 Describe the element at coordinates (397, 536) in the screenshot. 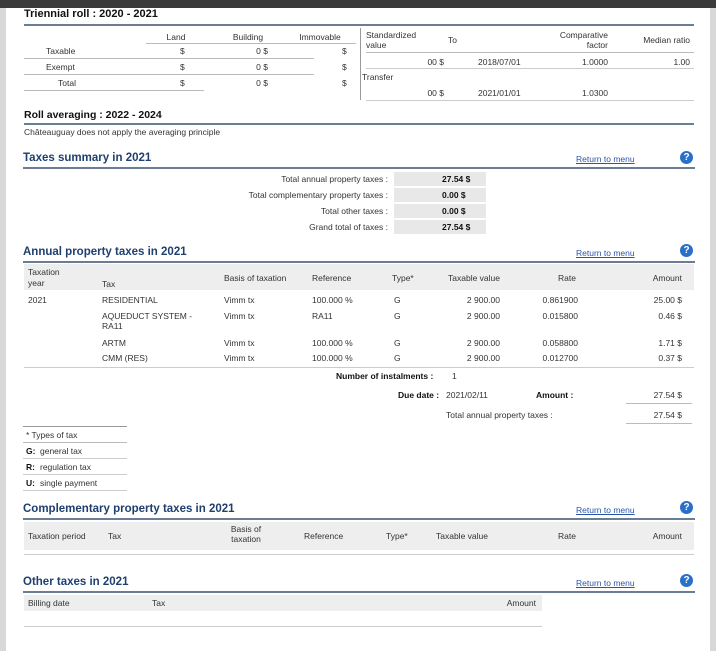

I see `hdr-comp-type: Type*` at that location.